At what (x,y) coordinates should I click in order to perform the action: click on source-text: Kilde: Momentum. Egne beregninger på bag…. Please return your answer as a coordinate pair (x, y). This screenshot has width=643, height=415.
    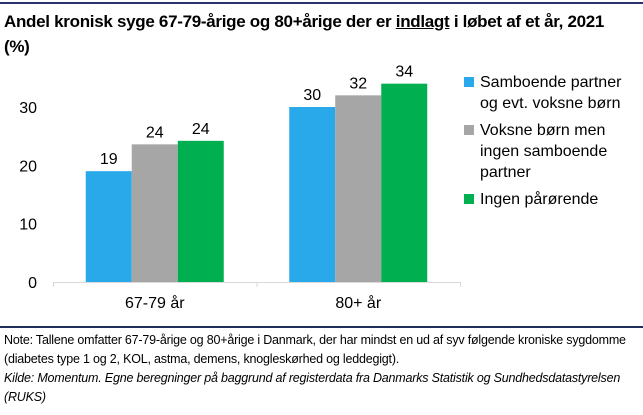
    Looking at the image, I should click on (312, 387).